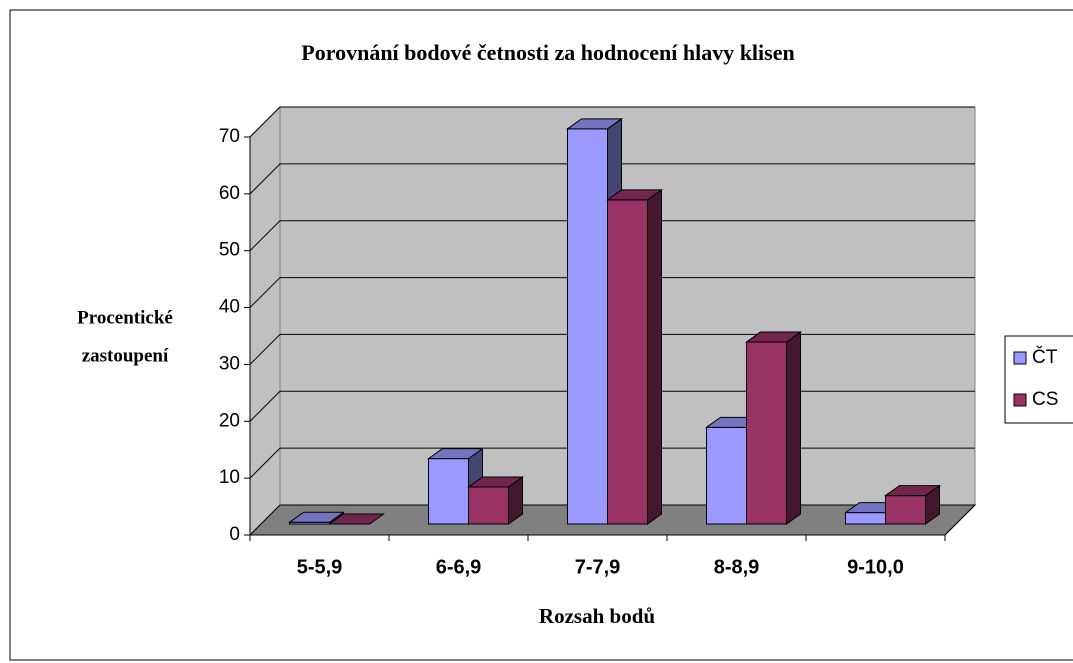  Describe the element at coordinates (320, 567) in the screenshot. I see `x-tick-label: 5-5,9` at that location.